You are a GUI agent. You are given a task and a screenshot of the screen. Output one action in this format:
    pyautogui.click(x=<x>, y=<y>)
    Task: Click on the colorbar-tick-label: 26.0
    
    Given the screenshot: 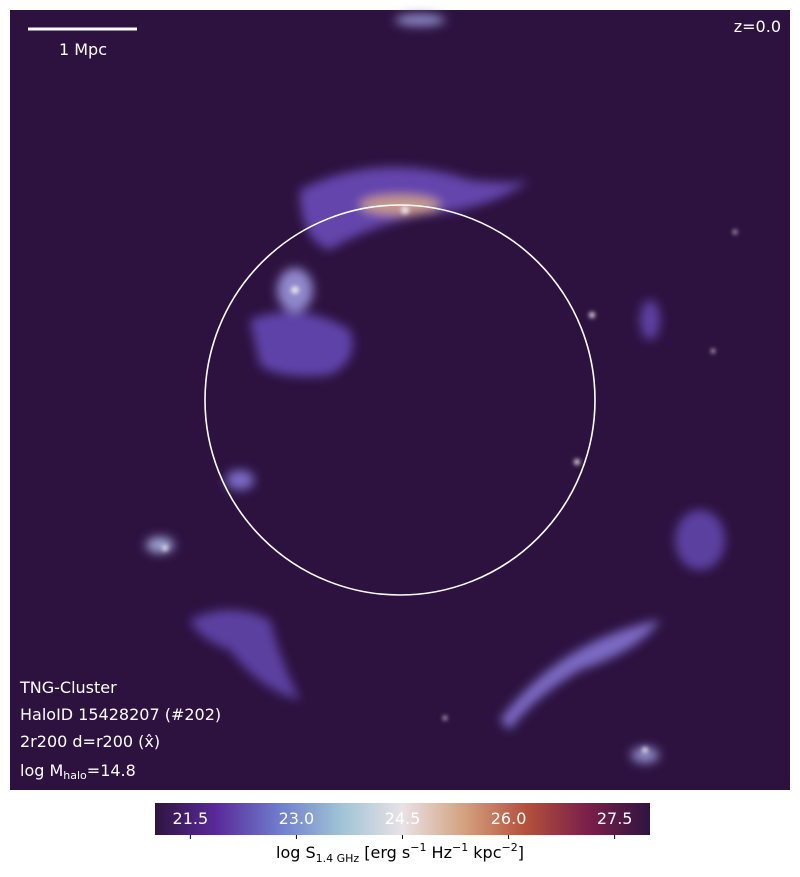 What is the action you would take?
    pyautogui.click(x=509, y=818)
    